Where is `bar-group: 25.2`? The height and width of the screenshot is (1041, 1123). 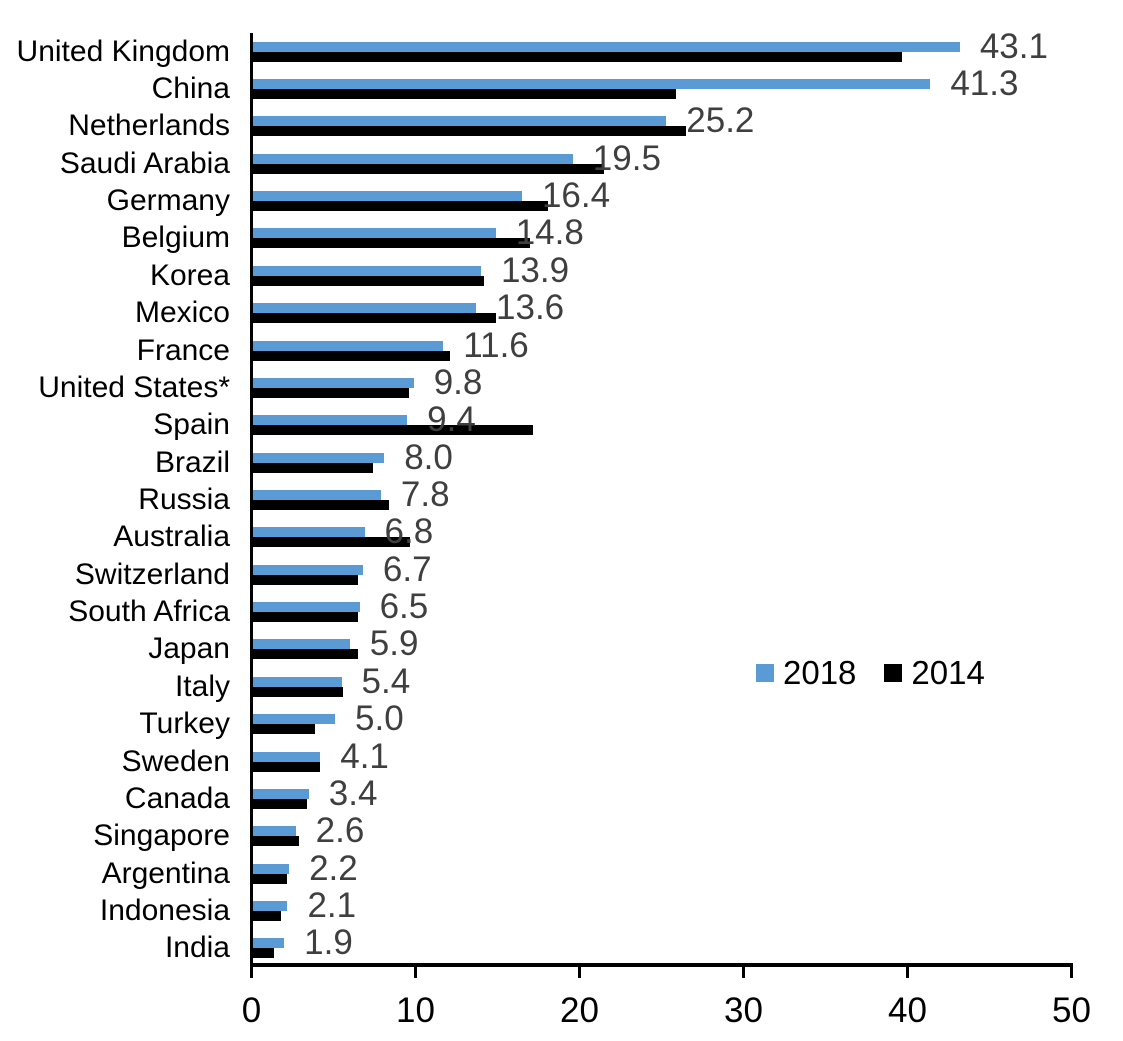 bar-group: 25.2 is located at coordinates (663, 123).